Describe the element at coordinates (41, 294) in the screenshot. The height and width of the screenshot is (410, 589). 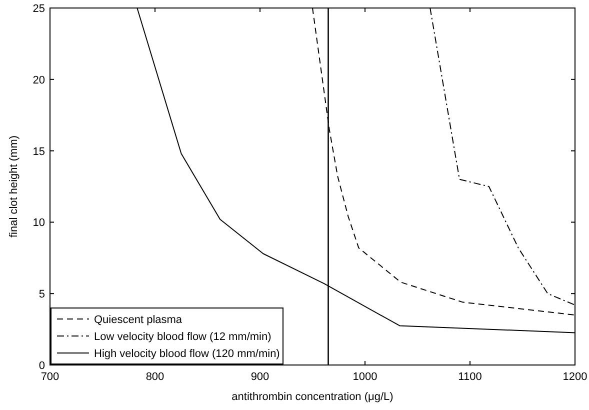
I see `y-tick-label: 5` at that location.